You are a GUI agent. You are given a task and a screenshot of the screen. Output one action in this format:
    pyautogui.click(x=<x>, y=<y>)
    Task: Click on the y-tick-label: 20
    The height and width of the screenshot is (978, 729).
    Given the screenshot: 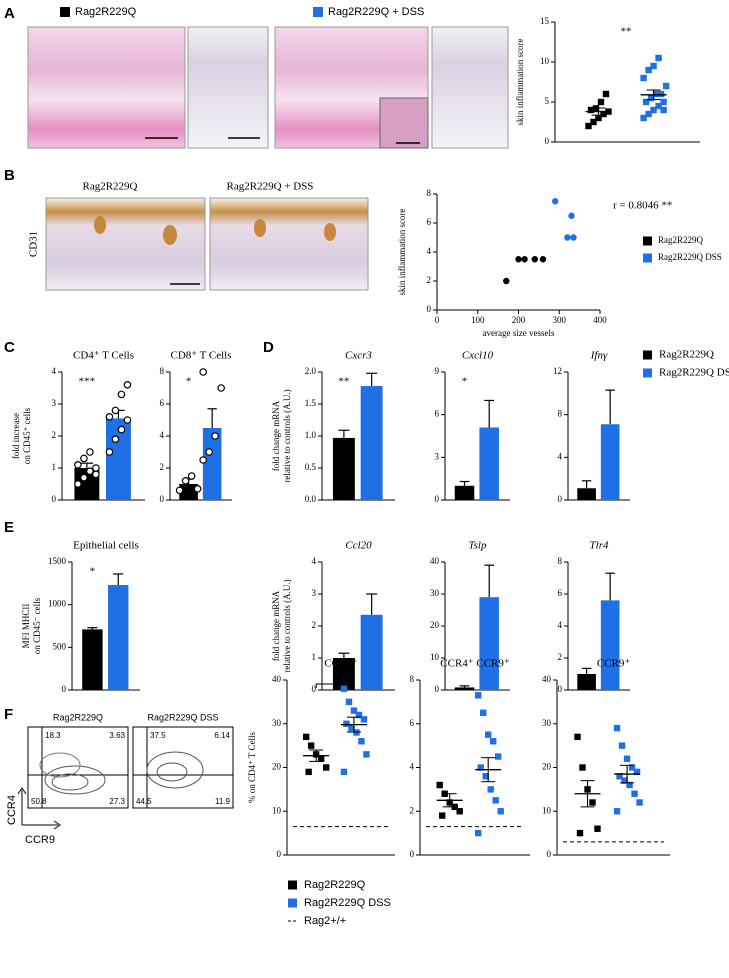 What is the action you would take?
    pyautogui.click(x=435, y=625)
    